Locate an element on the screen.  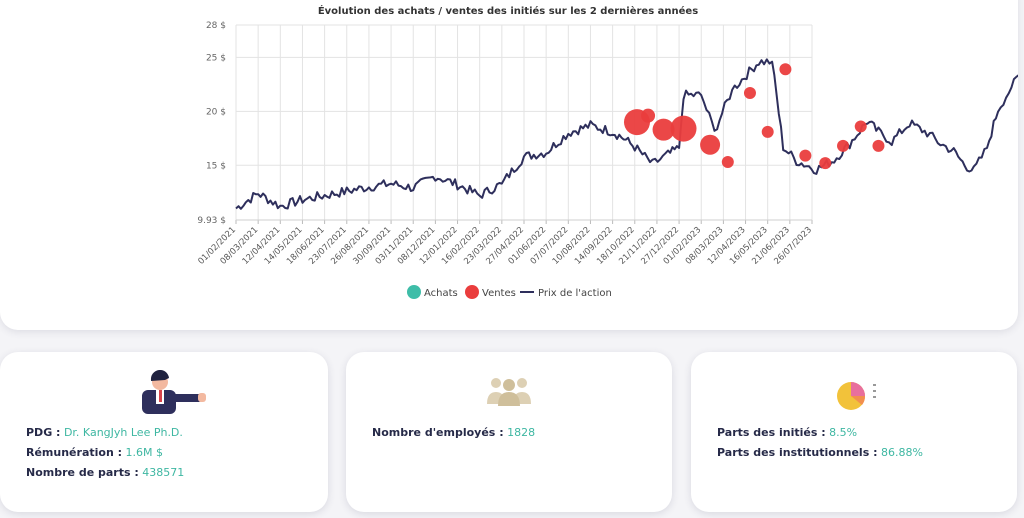
y-tick-label: 15 $ is located at coordinates (216, 166).